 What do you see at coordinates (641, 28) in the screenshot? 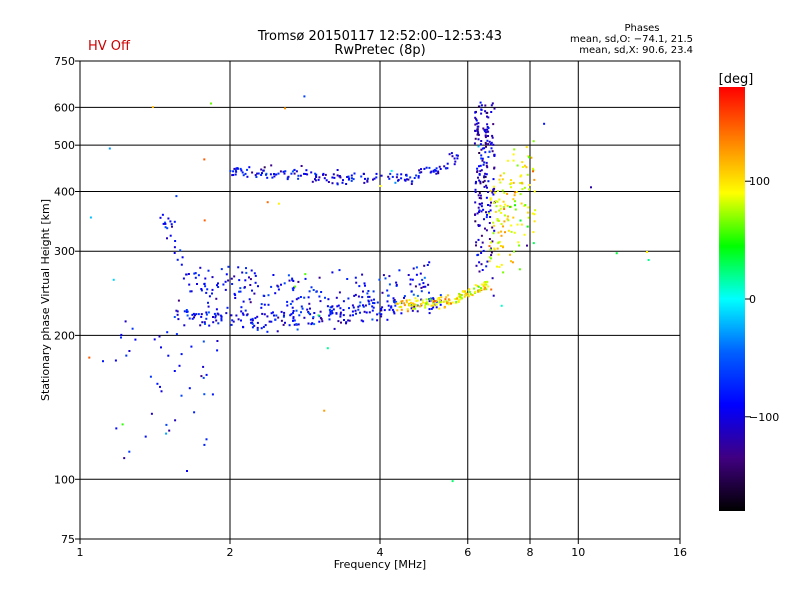
I see `phase-heading: Phases` at bounding box center [641, 28].